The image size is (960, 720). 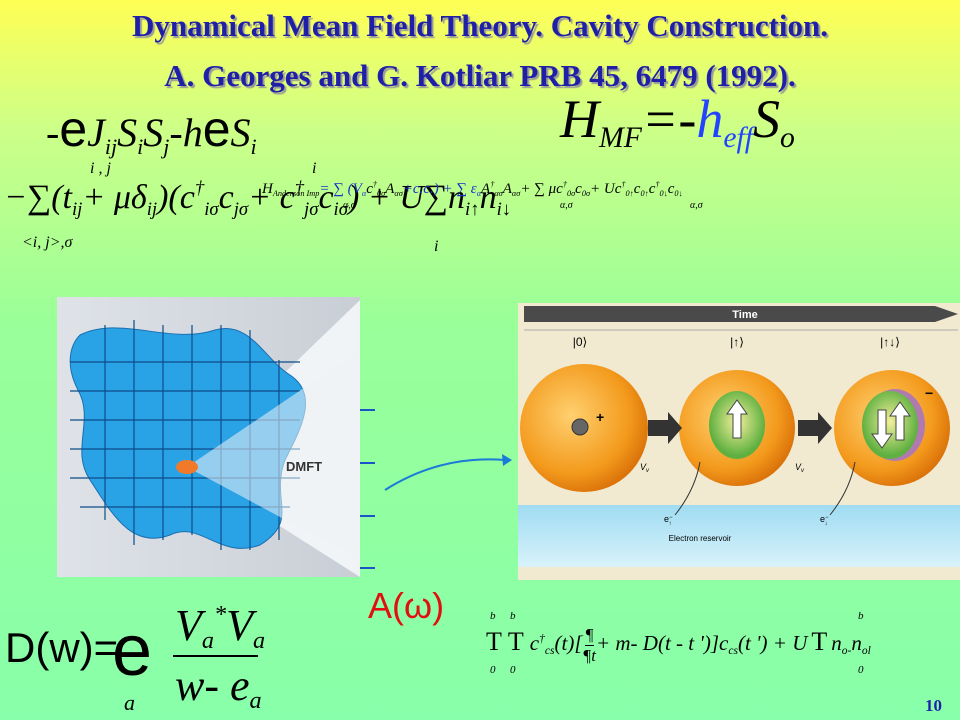 I want to click on subscript: 0σ, so click(x=571, y=194).